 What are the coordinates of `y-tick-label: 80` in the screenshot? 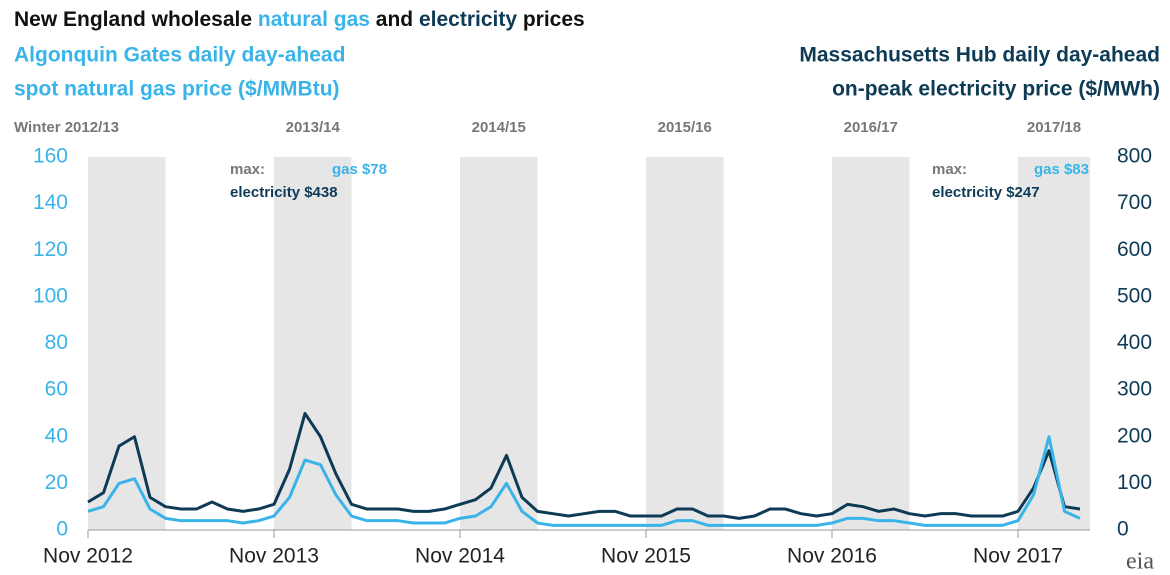 It's located at (56, 342).